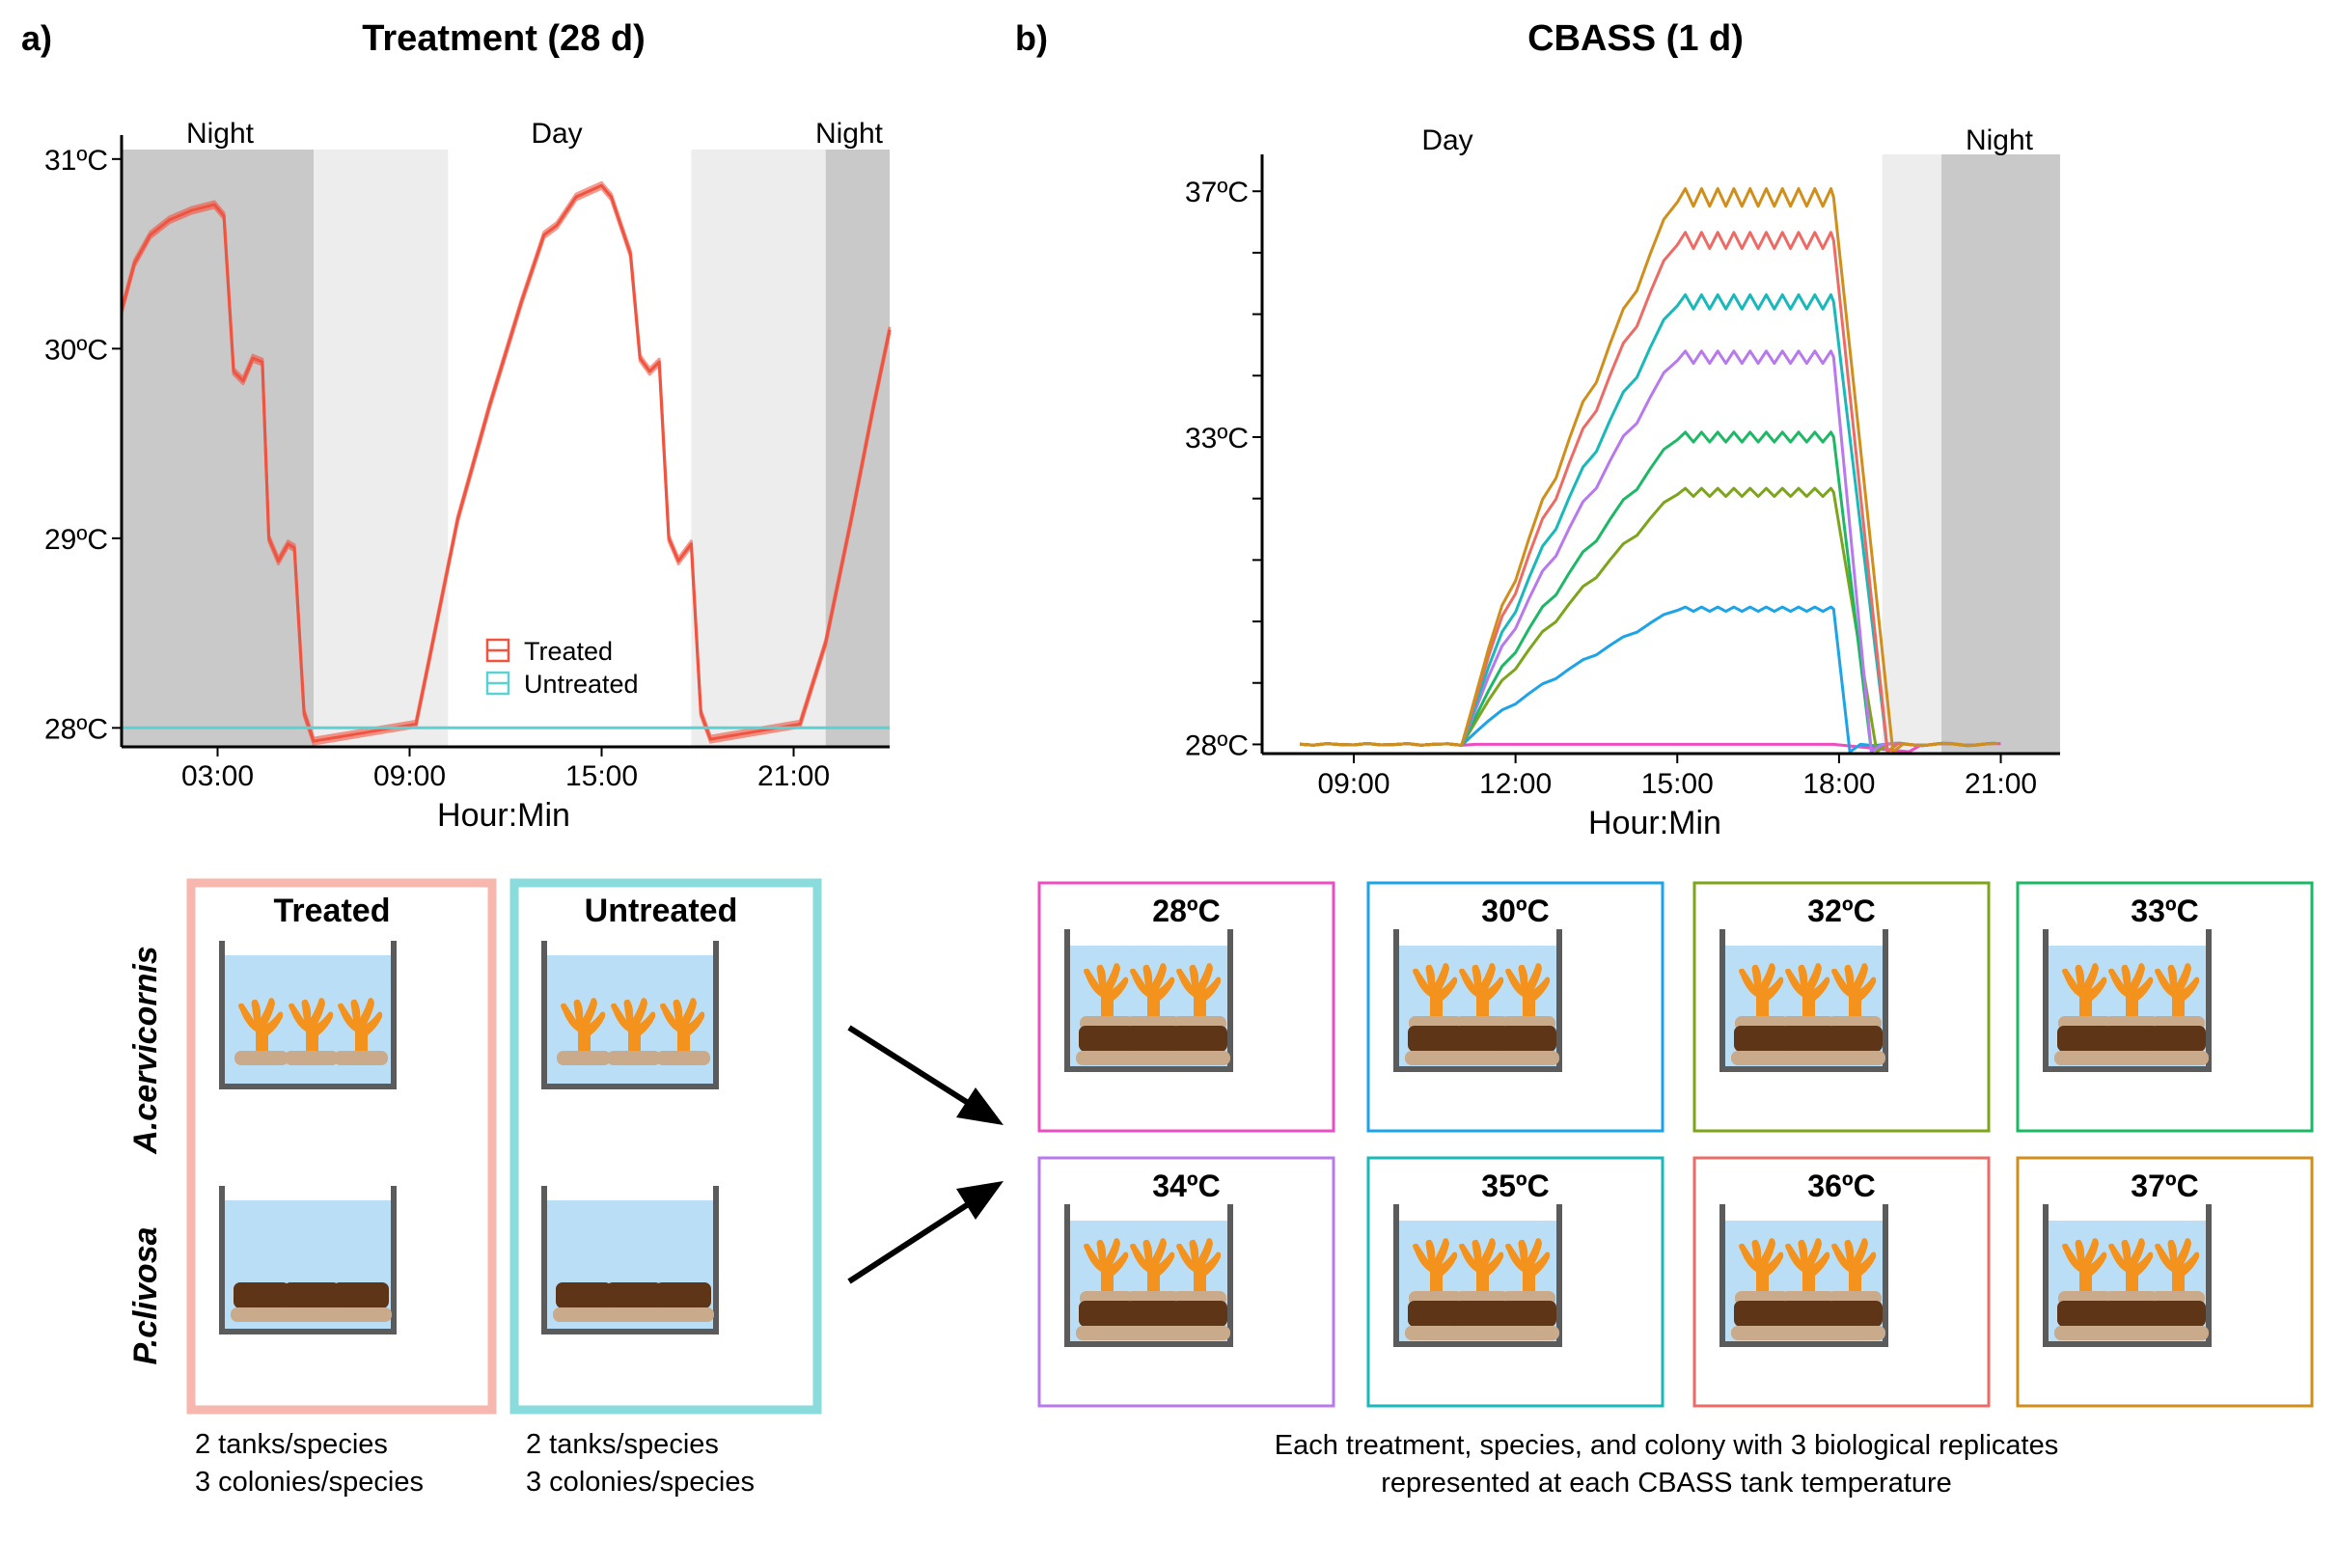 Image resolution: width=2338 pixels, height=1568 pixels. What do you see at coordinates (145, 1295) in the screenshot?
I see `species-label-pclivosa: P.clivosa` at bounding box center [145, 1295].